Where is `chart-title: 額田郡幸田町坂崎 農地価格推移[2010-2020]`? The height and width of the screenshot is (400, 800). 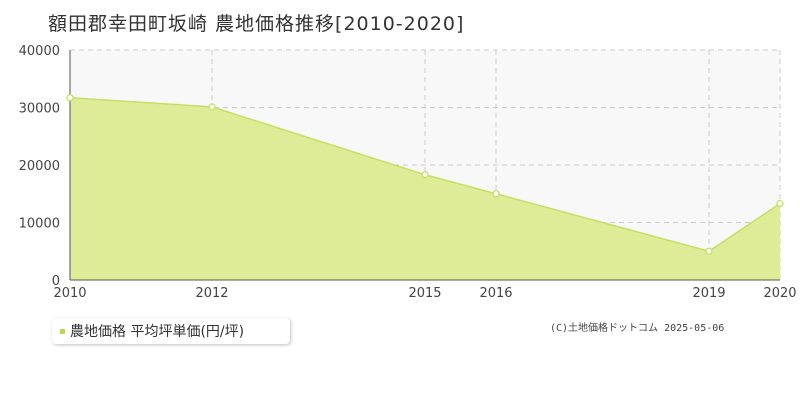 chart-title: 額田郡幸田町坂崎 農地価格推移[2010-2020] is located at coordinates (256, 24).